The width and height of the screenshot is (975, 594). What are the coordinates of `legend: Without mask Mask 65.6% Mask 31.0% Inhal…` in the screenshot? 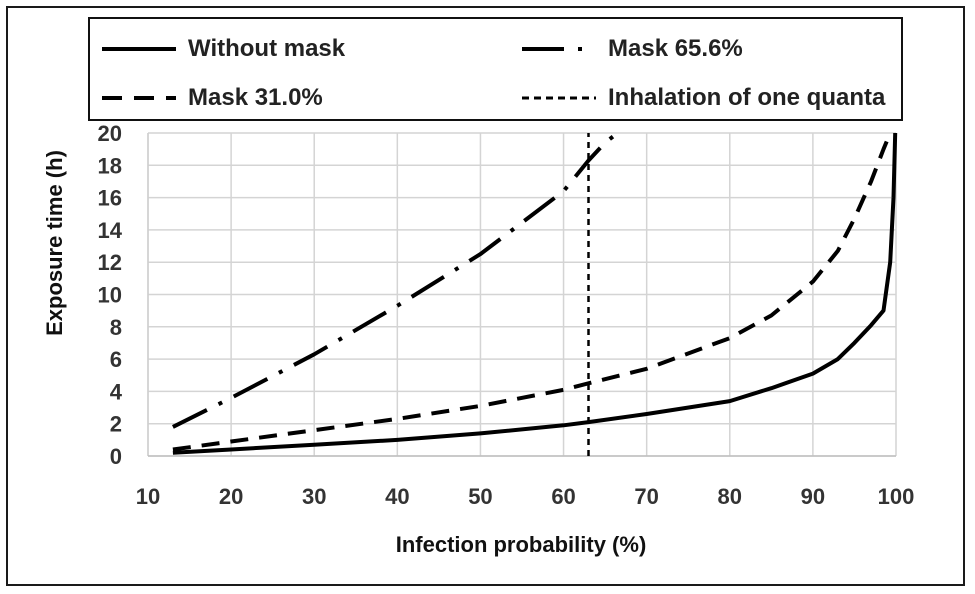 It's located at (495, 69).